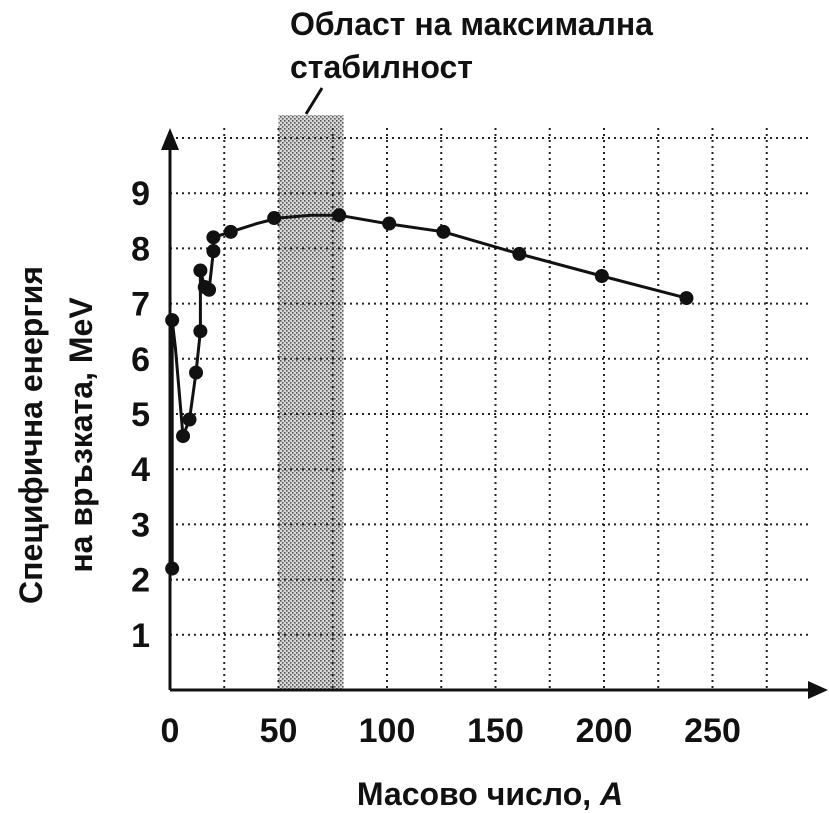 This screenshot has width=829, height=813. Describe the element at coordinates (140, 305) in the screenshot. I see `y-tick-label: 7` at that location.